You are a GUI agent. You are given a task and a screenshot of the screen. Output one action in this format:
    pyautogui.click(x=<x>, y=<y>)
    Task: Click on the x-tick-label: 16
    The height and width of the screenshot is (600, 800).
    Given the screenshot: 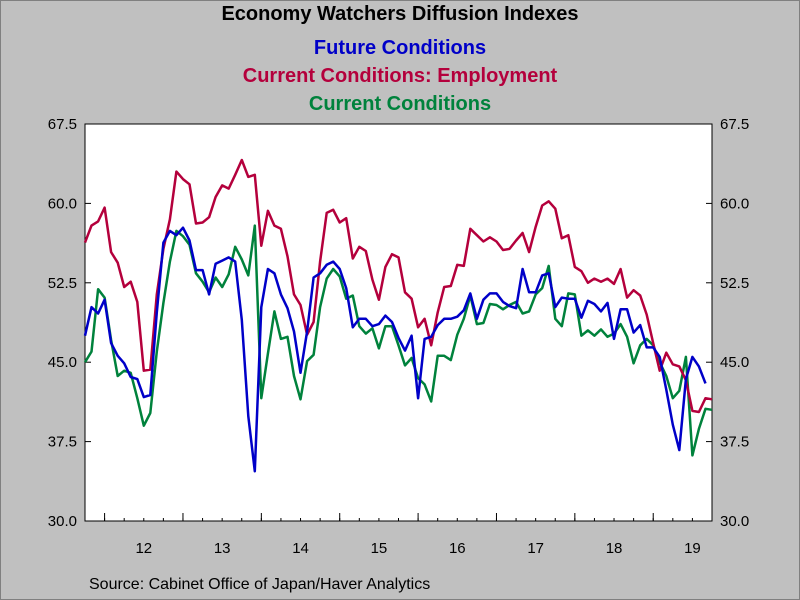 What is the action you would take?
    pyautogui.click(x=457, y=548)
    